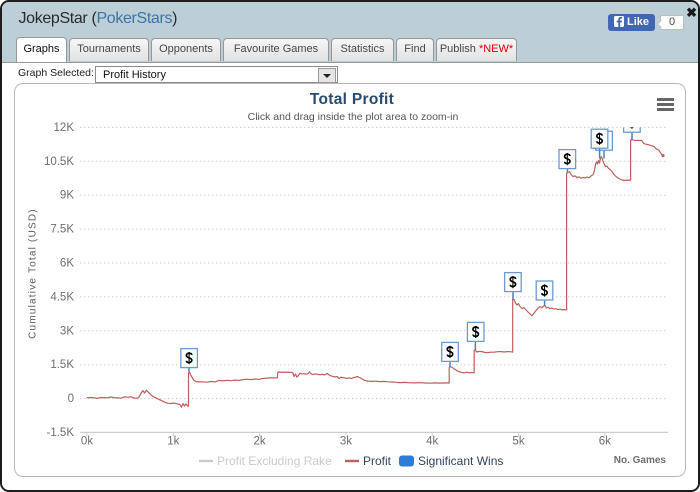  I want to click on svg-text: 1.5K, so click(62, 365).